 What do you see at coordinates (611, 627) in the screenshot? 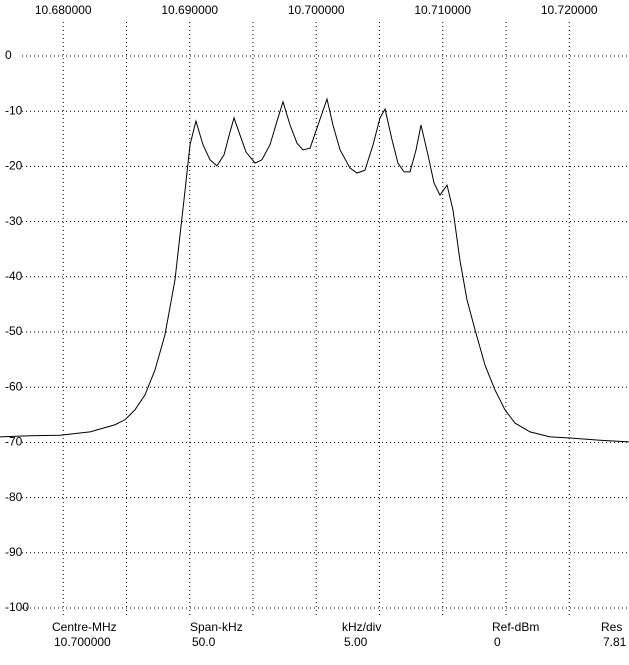
I see `footer-label: Res` at bounding box center [611, 627].